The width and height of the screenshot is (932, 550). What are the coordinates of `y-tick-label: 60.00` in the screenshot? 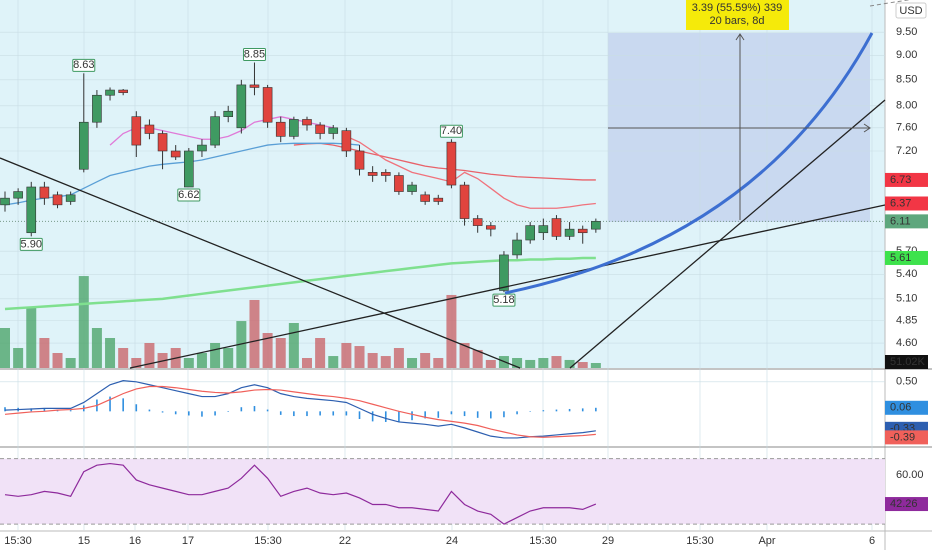 It's located at (910, 475).